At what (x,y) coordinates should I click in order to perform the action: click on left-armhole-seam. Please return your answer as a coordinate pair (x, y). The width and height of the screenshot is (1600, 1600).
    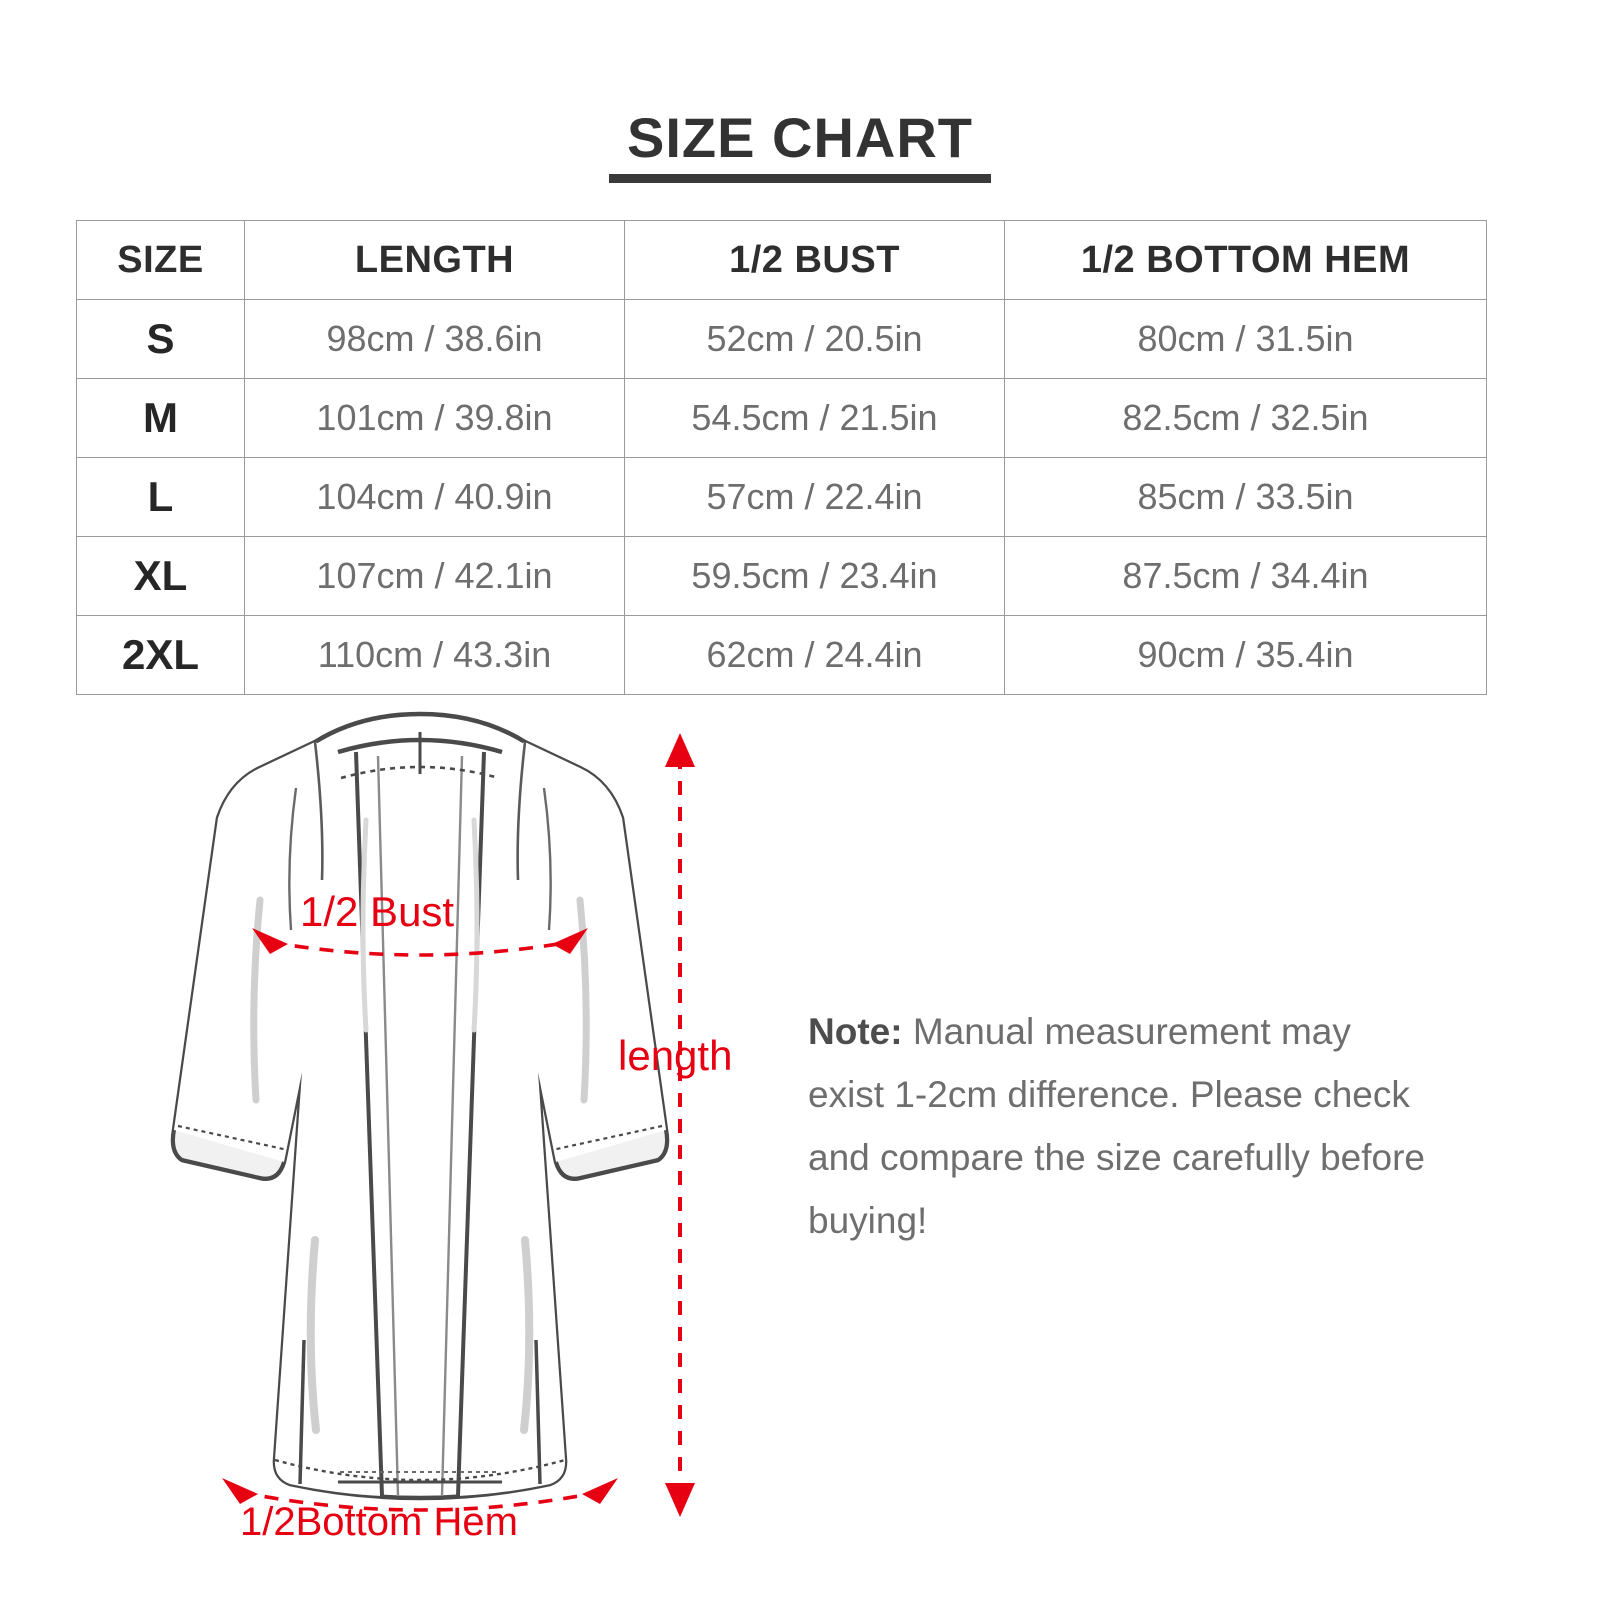
    Looking at the image, I should click on (293, 859).